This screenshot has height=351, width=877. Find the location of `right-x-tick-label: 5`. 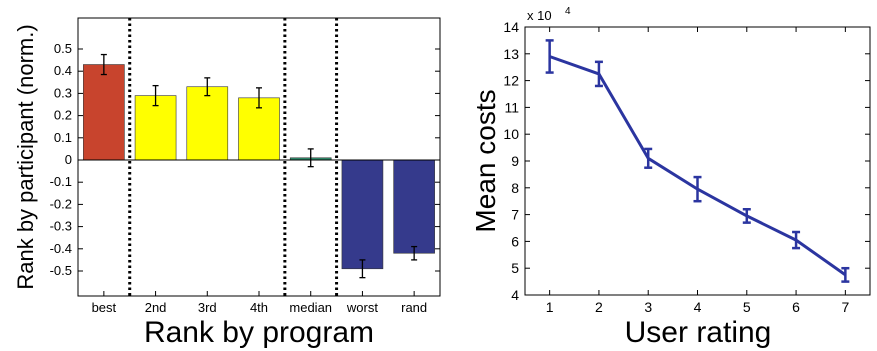

right-x-tick-label: 5 is located at coordinates (747, 307).